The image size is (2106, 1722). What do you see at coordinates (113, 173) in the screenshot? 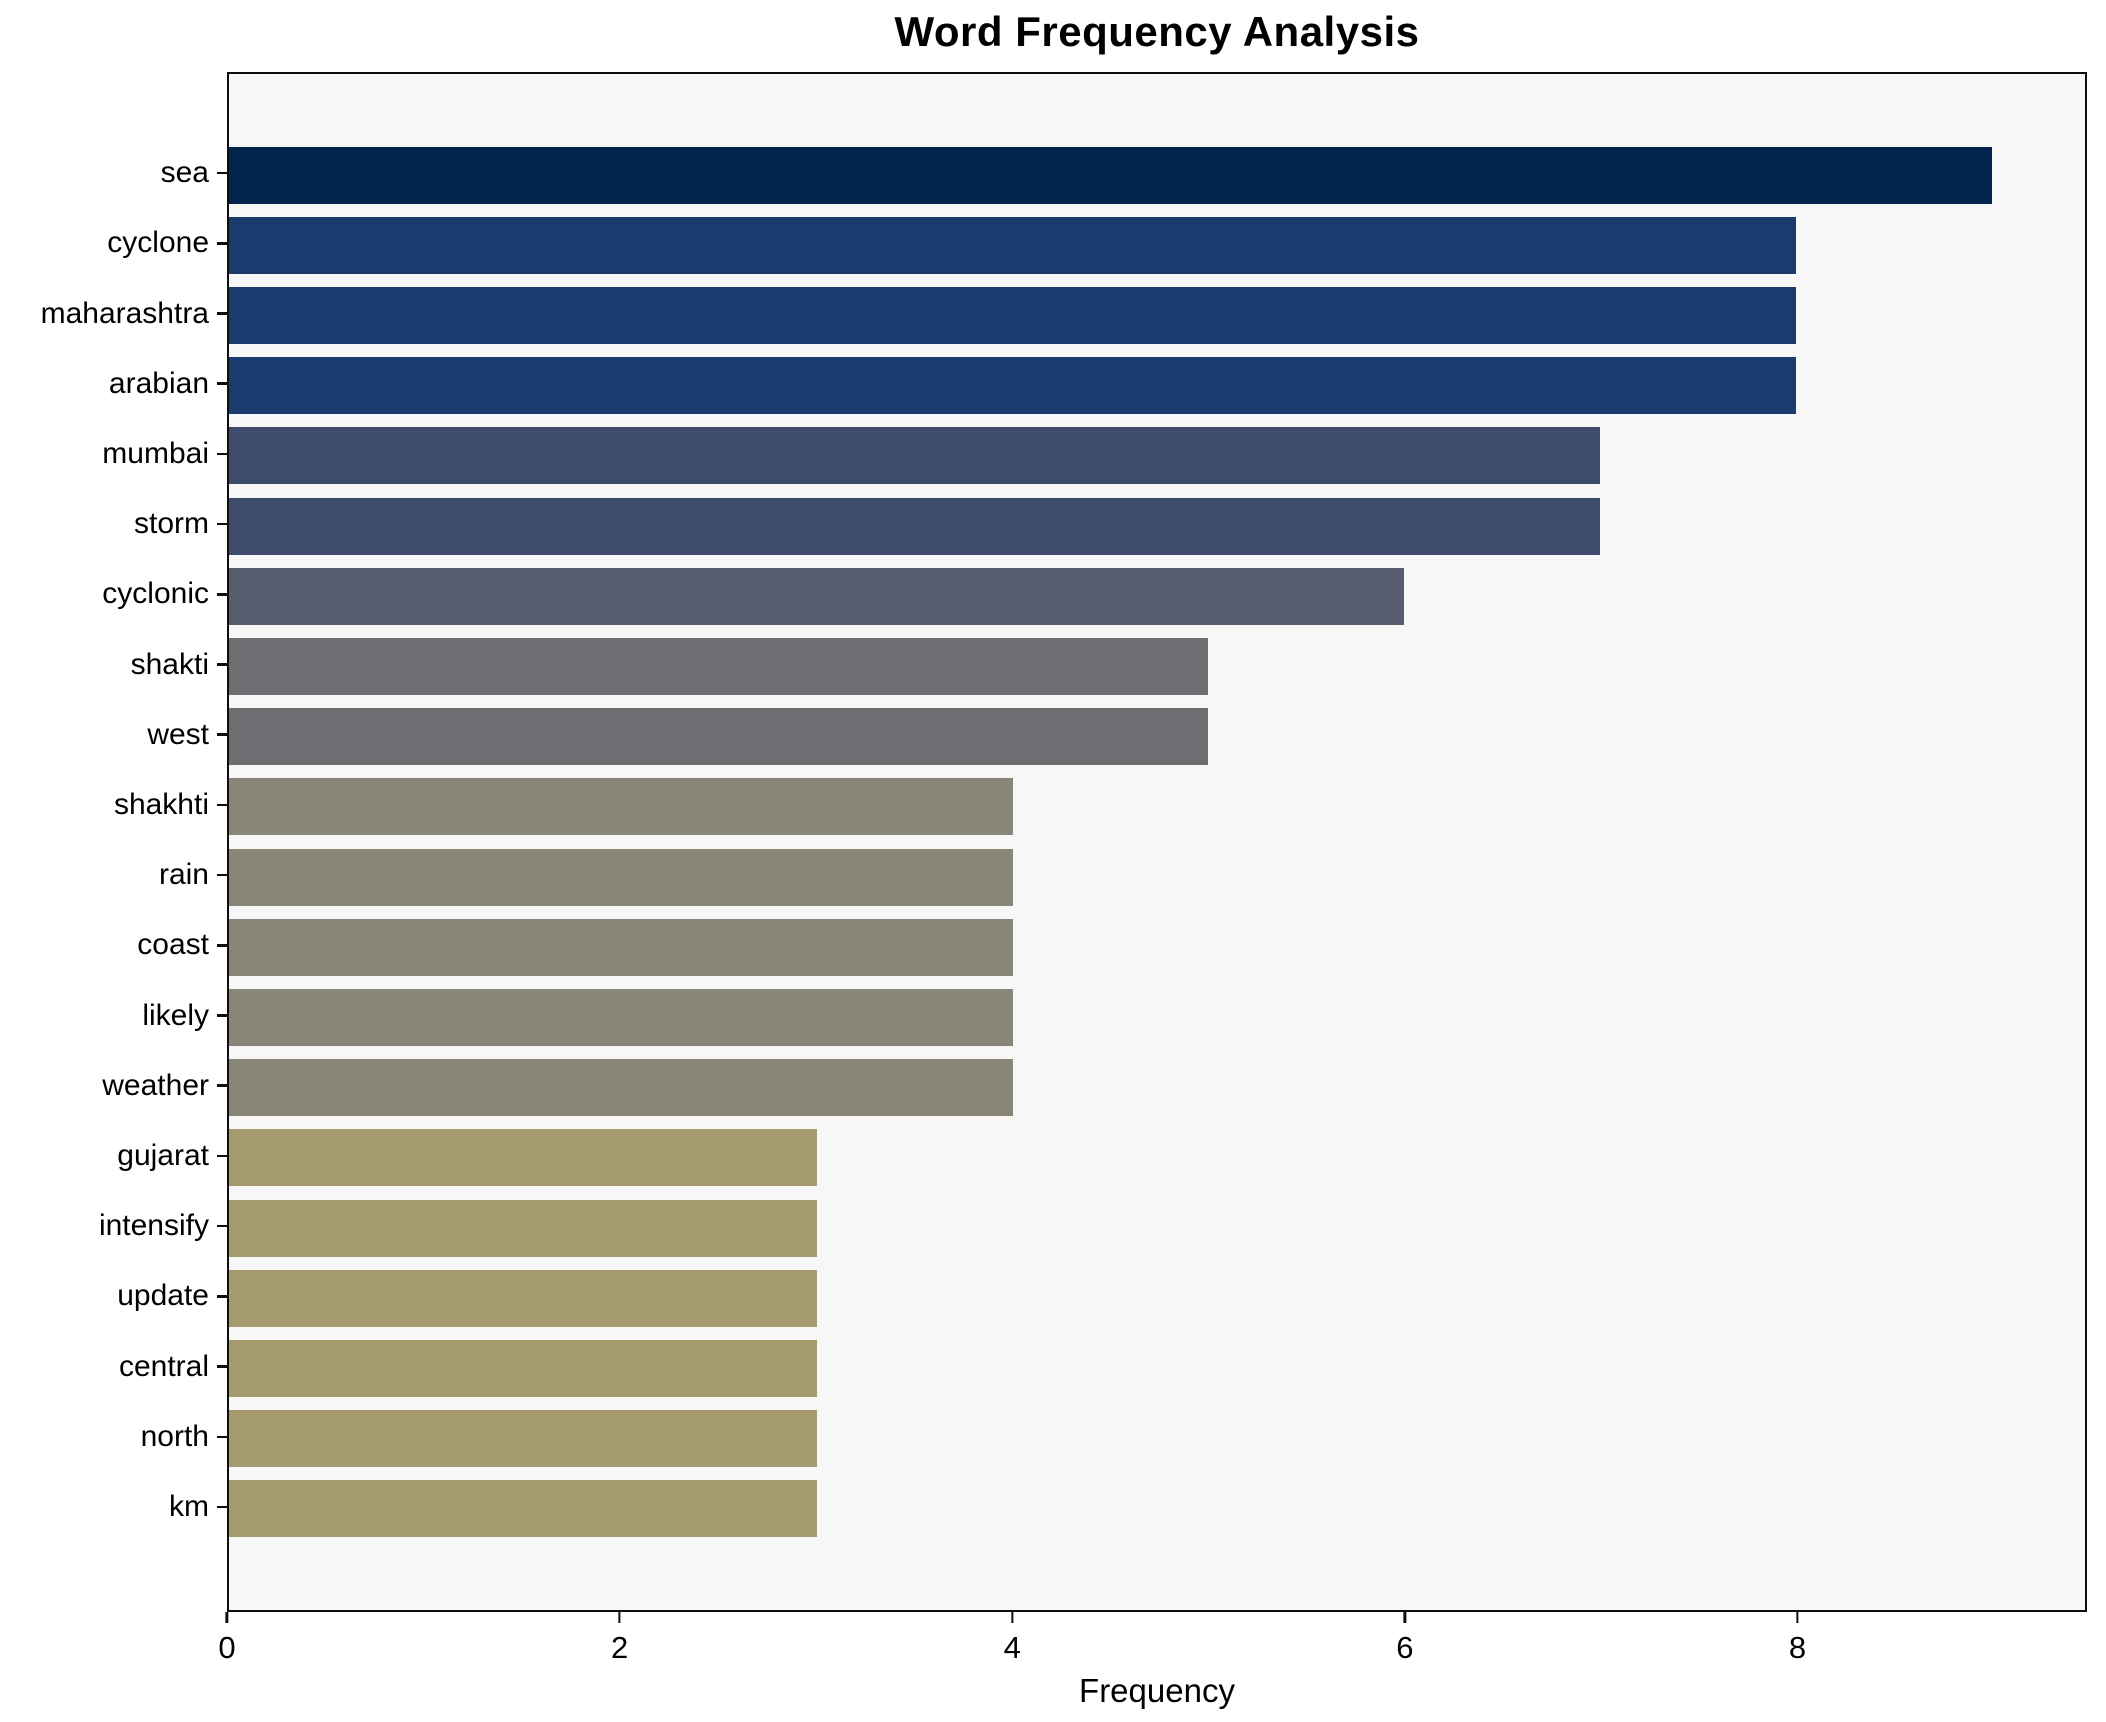
I see `y-label-row: sea` at bounding box center [113, 173].